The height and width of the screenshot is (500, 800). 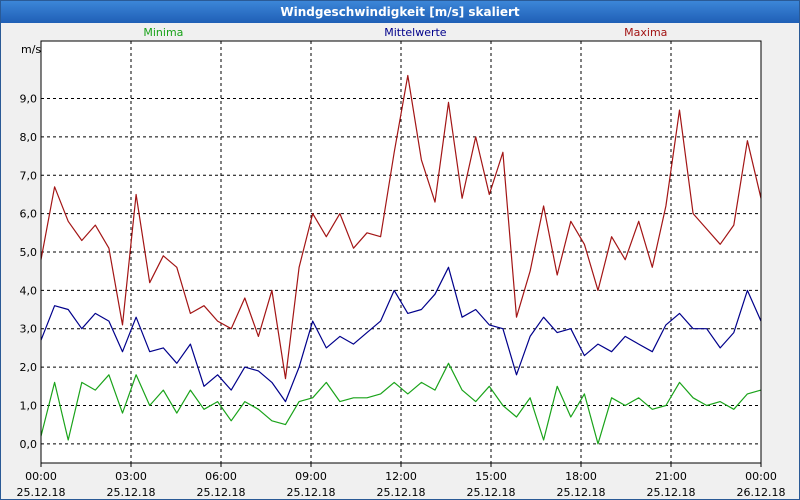 I want to click on legend-minima: Minima, so click(x=163, y=32).